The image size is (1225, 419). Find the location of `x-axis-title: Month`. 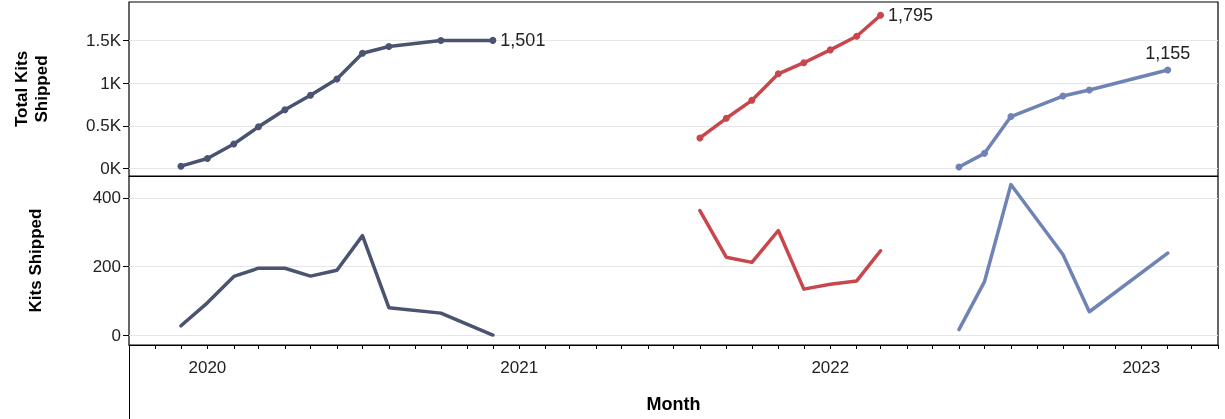

x-axis-title: Month is located at coordinates (673, 404).